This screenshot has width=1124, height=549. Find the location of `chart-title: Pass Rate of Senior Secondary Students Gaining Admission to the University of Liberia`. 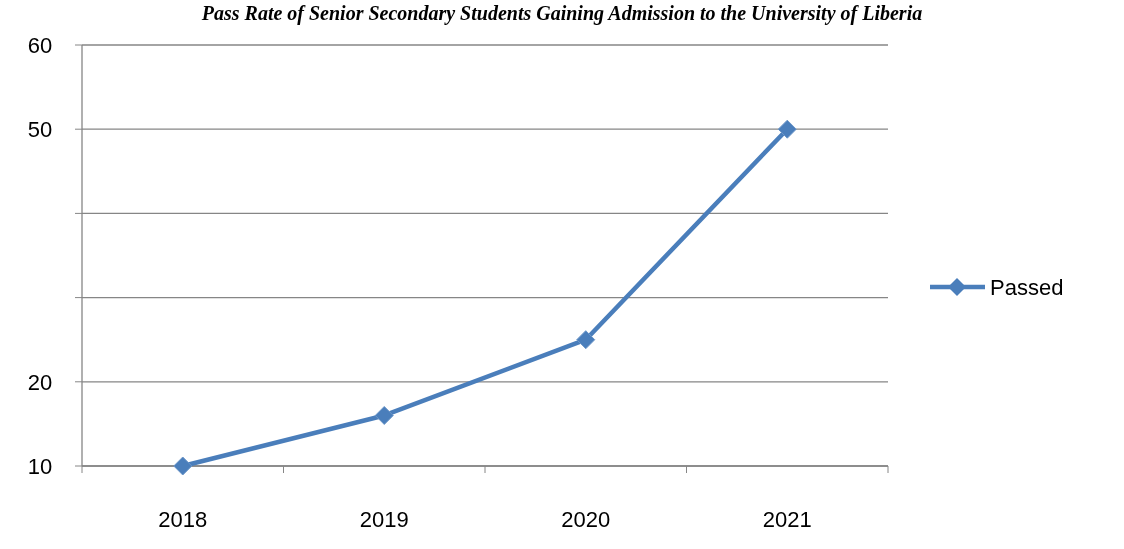

chart-title: Pass Rate of Senior Secondary Students Gaining Admission to the University of Liberia is located at coordinates (561, 13).